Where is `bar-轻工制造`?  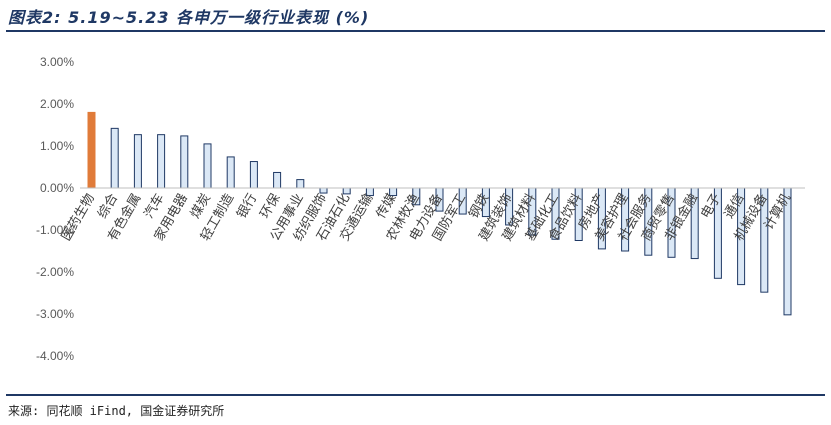
bar-轻工制造 is located at coordinates (230, 172).